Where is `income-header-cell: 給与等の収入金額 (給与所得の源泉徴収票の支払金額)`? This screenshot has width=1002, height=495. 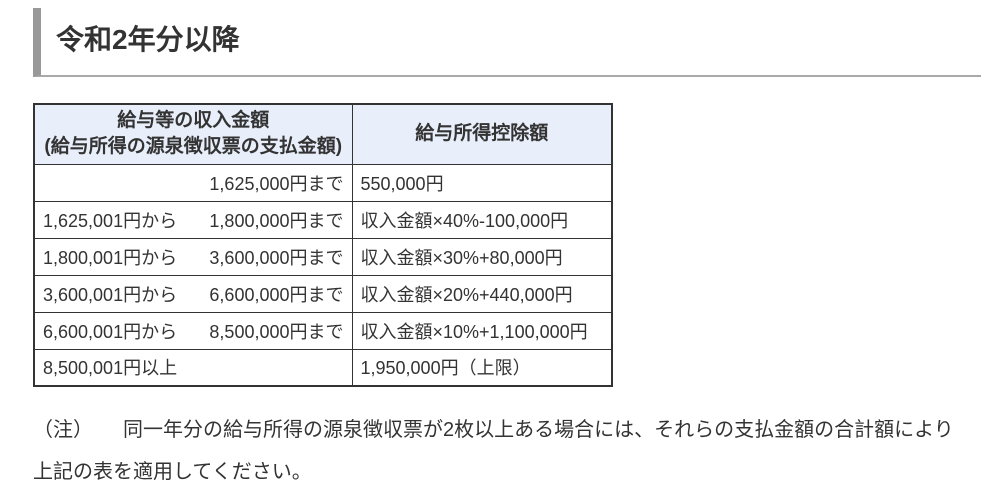
income-header-cell: 給与等の収入金額 (給与所得の源泉徴収票の支払金額) is located at coordinates (193, 134).